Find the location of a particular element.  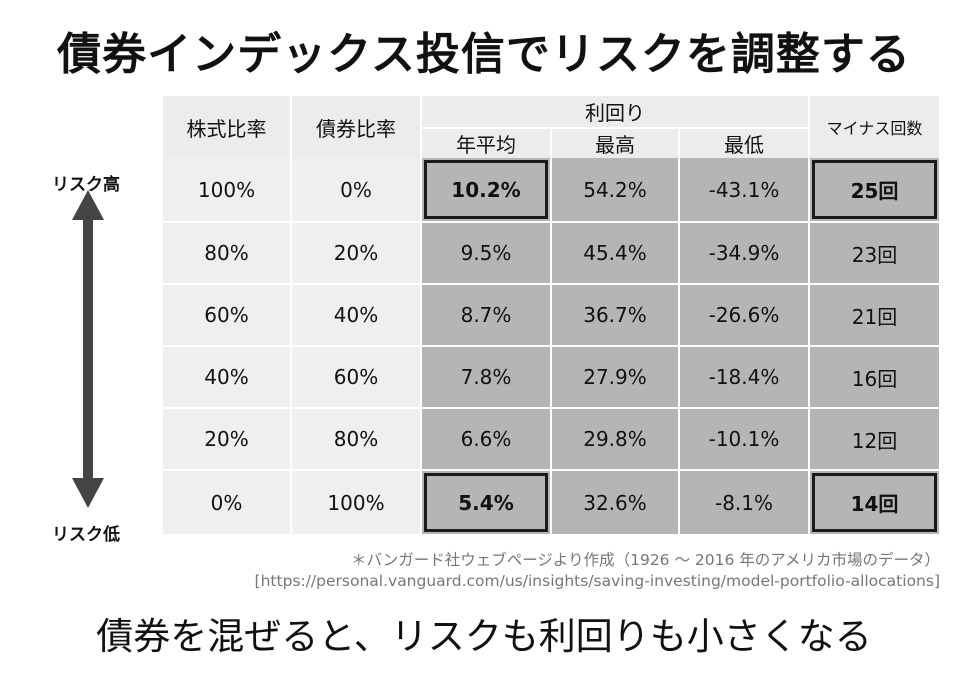

table-row: 60% 40% 8.7% 36.7% -26.6% 21回 is located at coordinates (551, 315).